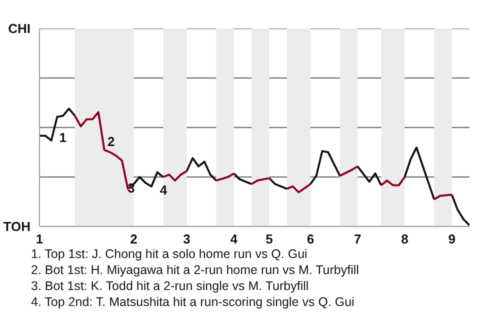 This screenshot has width=480, height=320. I want to click on x-tick-label: 4, so click(234, 239).